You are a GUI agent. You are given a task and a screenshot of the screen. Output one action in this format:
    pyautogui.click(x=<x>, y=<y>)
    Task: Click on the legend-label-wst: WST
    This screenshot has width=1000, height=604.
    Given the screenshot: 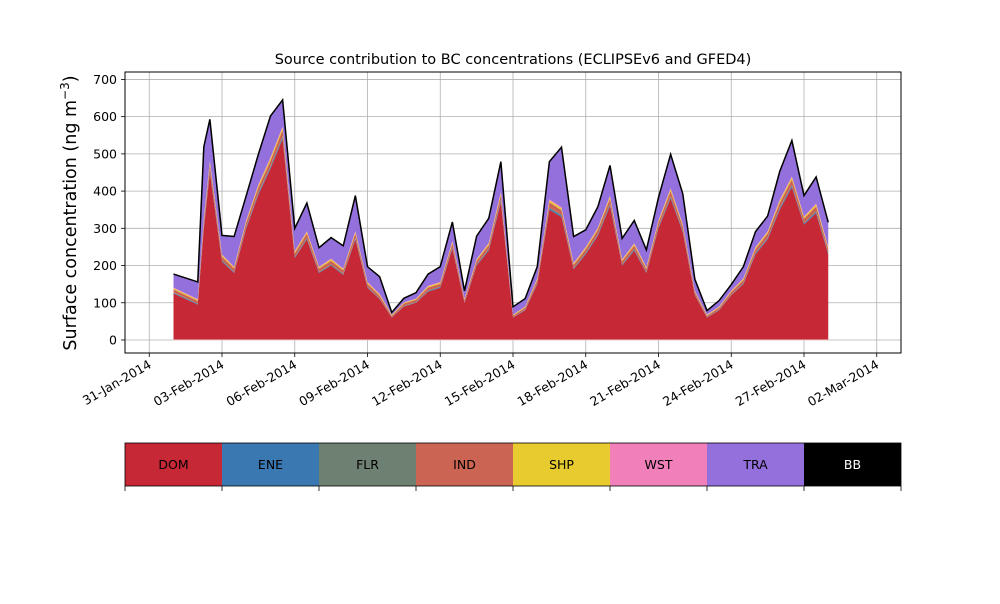 What is the action you would take?
    pyautogui.click(x=659, y=464)
    